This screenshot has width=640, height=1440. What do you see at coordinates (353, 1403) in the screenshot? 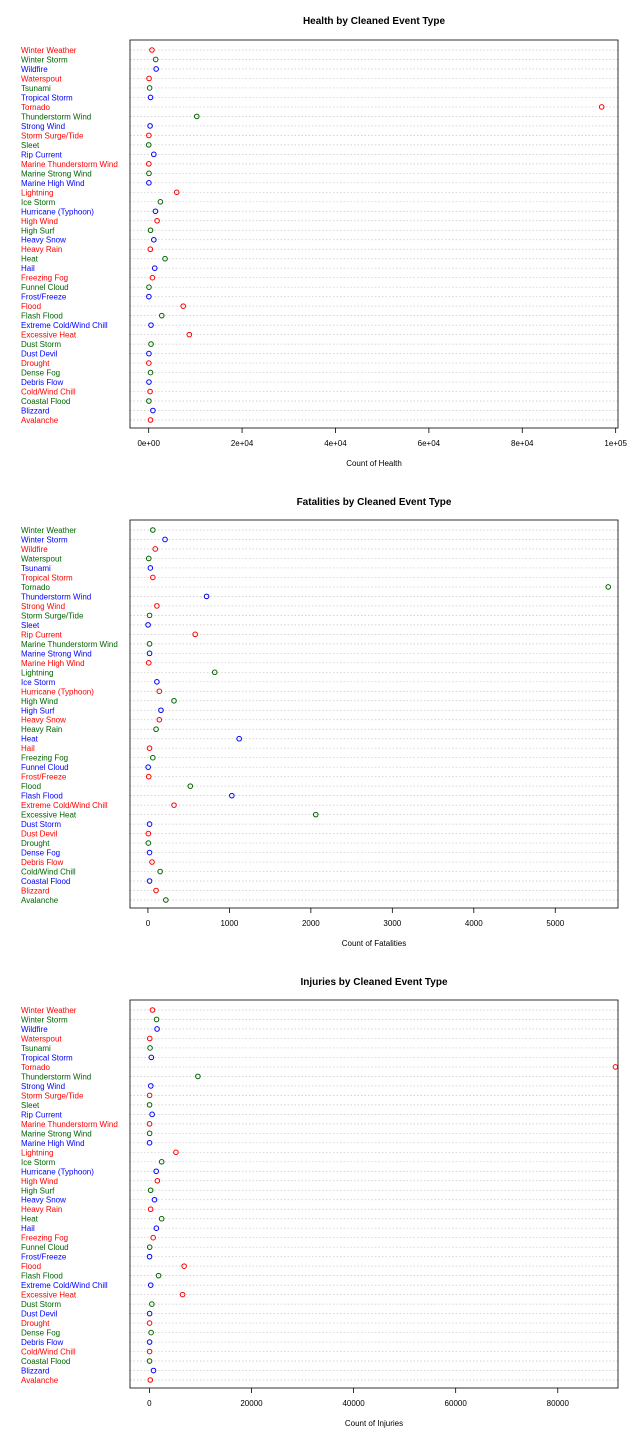
I see `x-tick-label: 40000` at bounding box center [353, 1403].